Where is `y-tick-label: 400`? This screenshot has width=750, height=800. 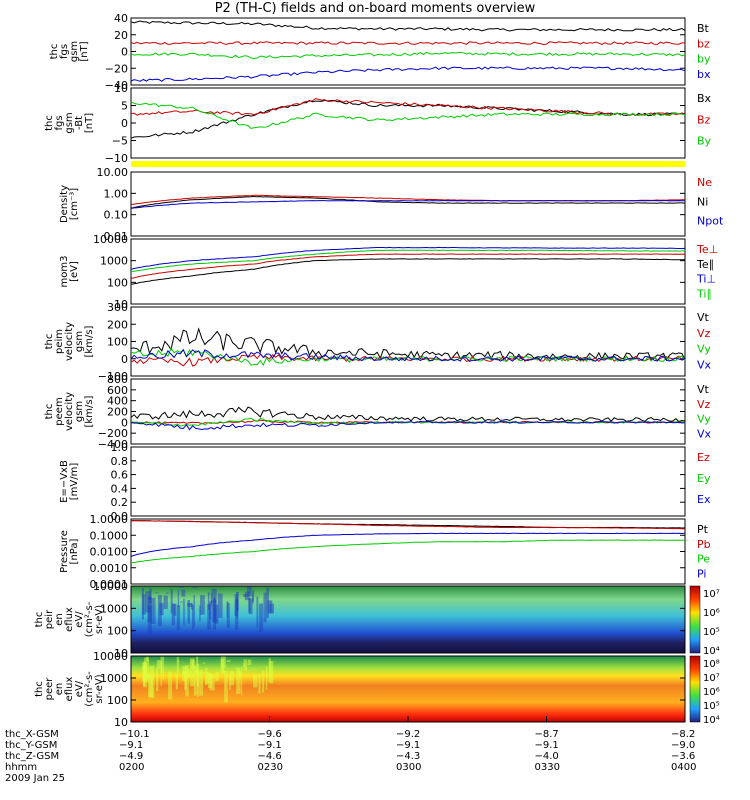 y-tick-label: 400 is located at coordinates (117, 401).